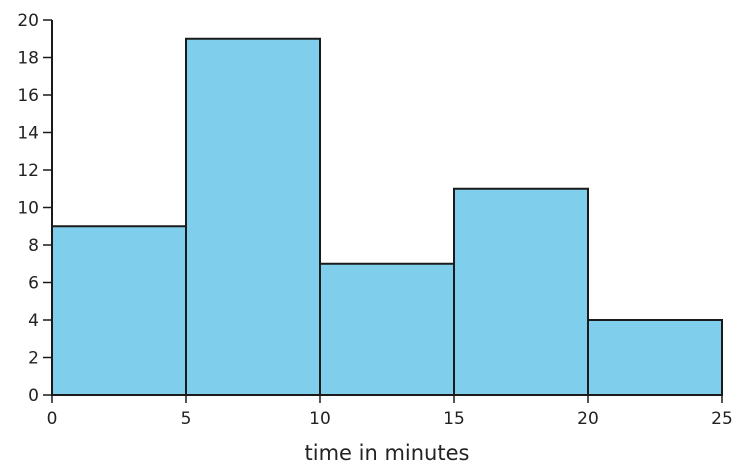 The image size is (733, 463). Describe the element at coordinates (387, 452) in the screenshot. I see `x-axis-title: time in minutes` at that location.